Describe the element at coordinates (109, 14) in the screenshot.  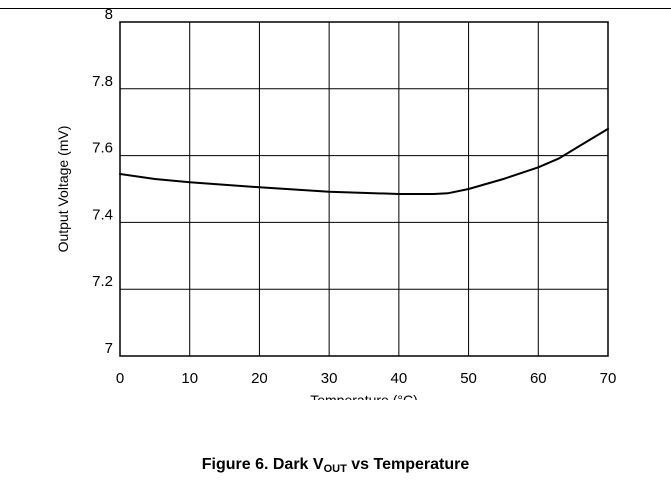
I see `y-tick-label-5: 8` at that location.